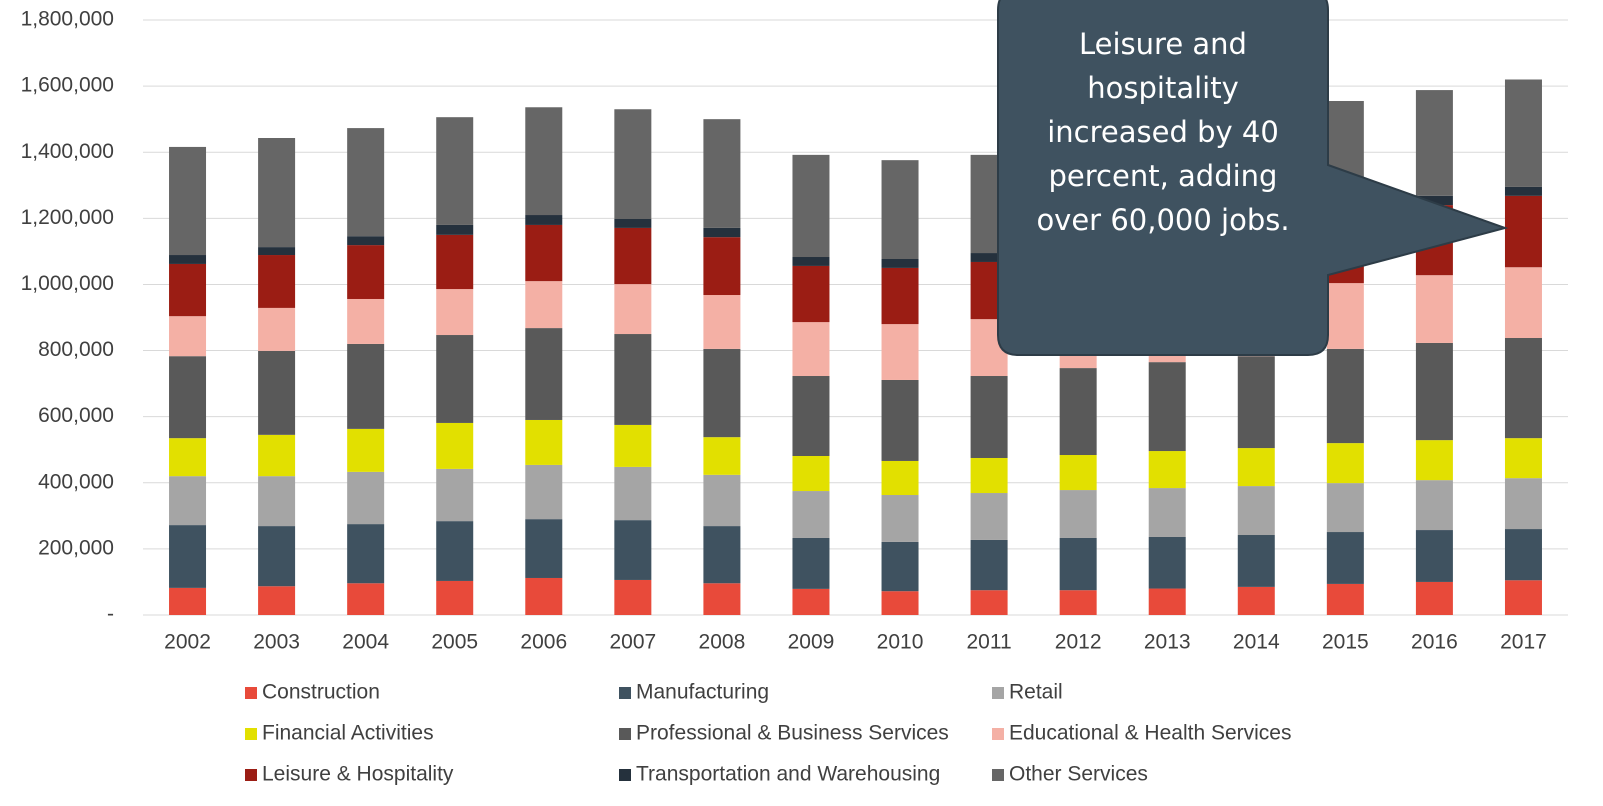 This screenshot has height=806, width=1603. Describe the element at coordinates (792, 733) in the screenshot. I see `legend-label: Professional & Business Services` at that location.